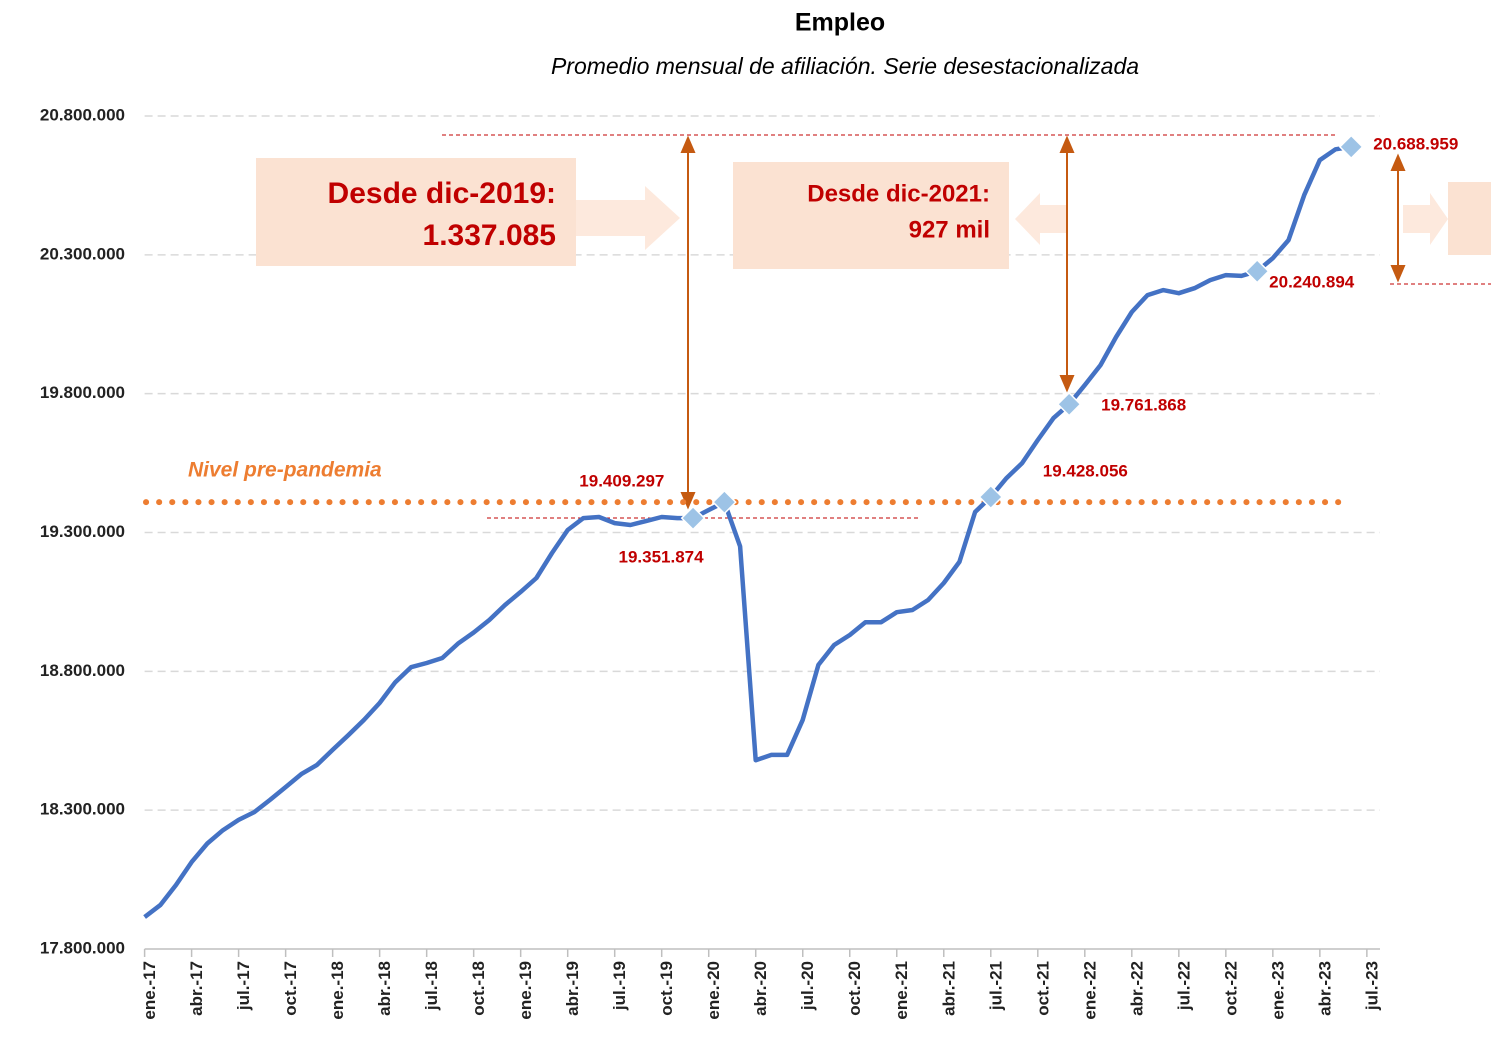 The width and height of the screenshot is (1491, 1050). I want to click on x-tick-group: ene.-18, so click(337, 990).